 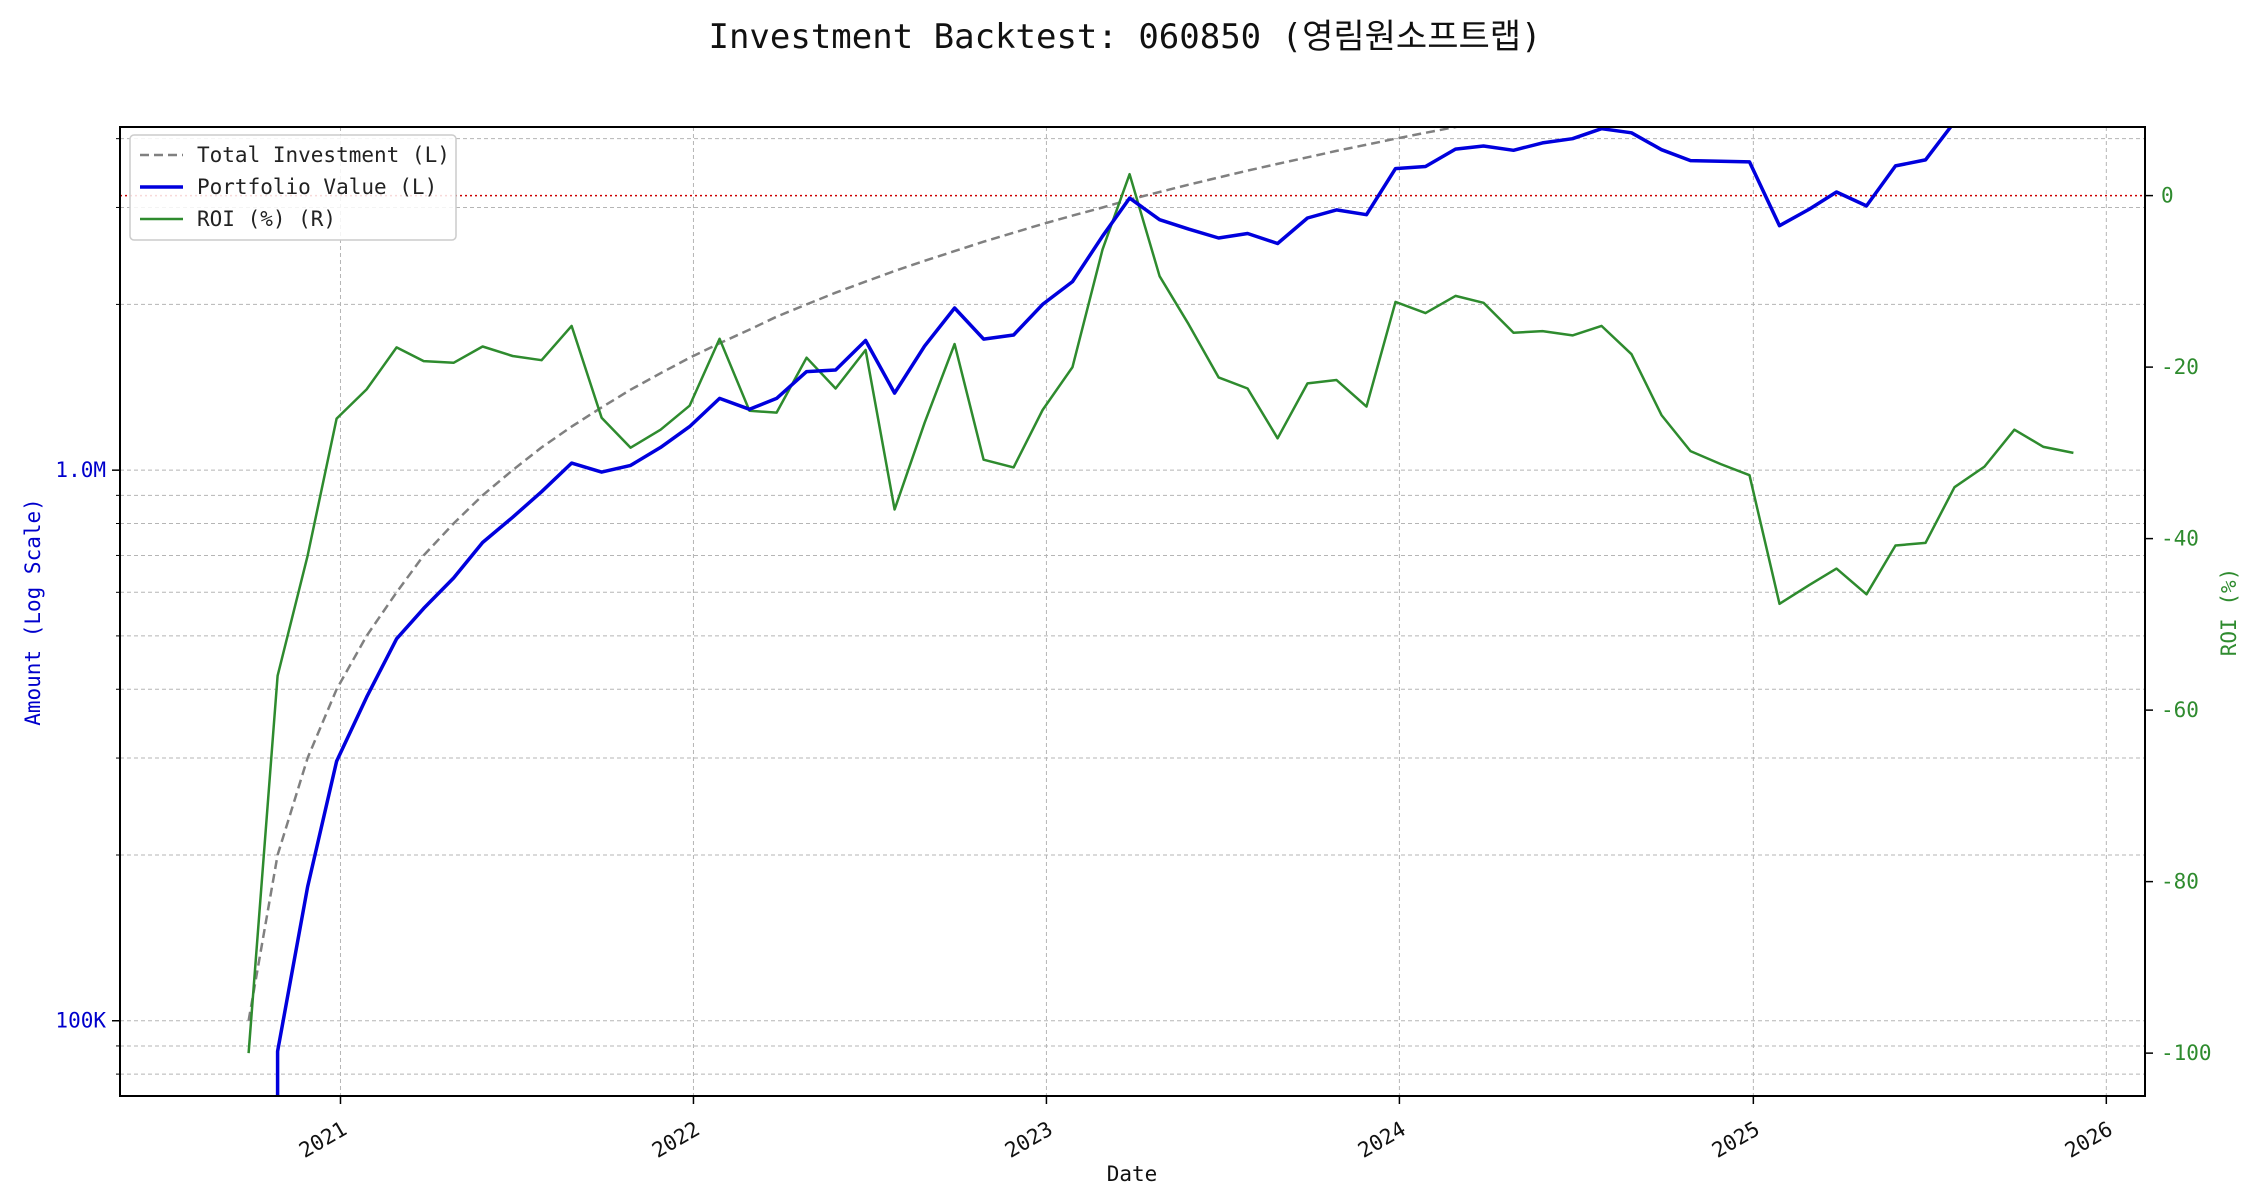 What do you see at coordinates (2089, 1140) in the screenshot?
I see `x-tick-label: 2026` at bounding box center [2089, 1140].